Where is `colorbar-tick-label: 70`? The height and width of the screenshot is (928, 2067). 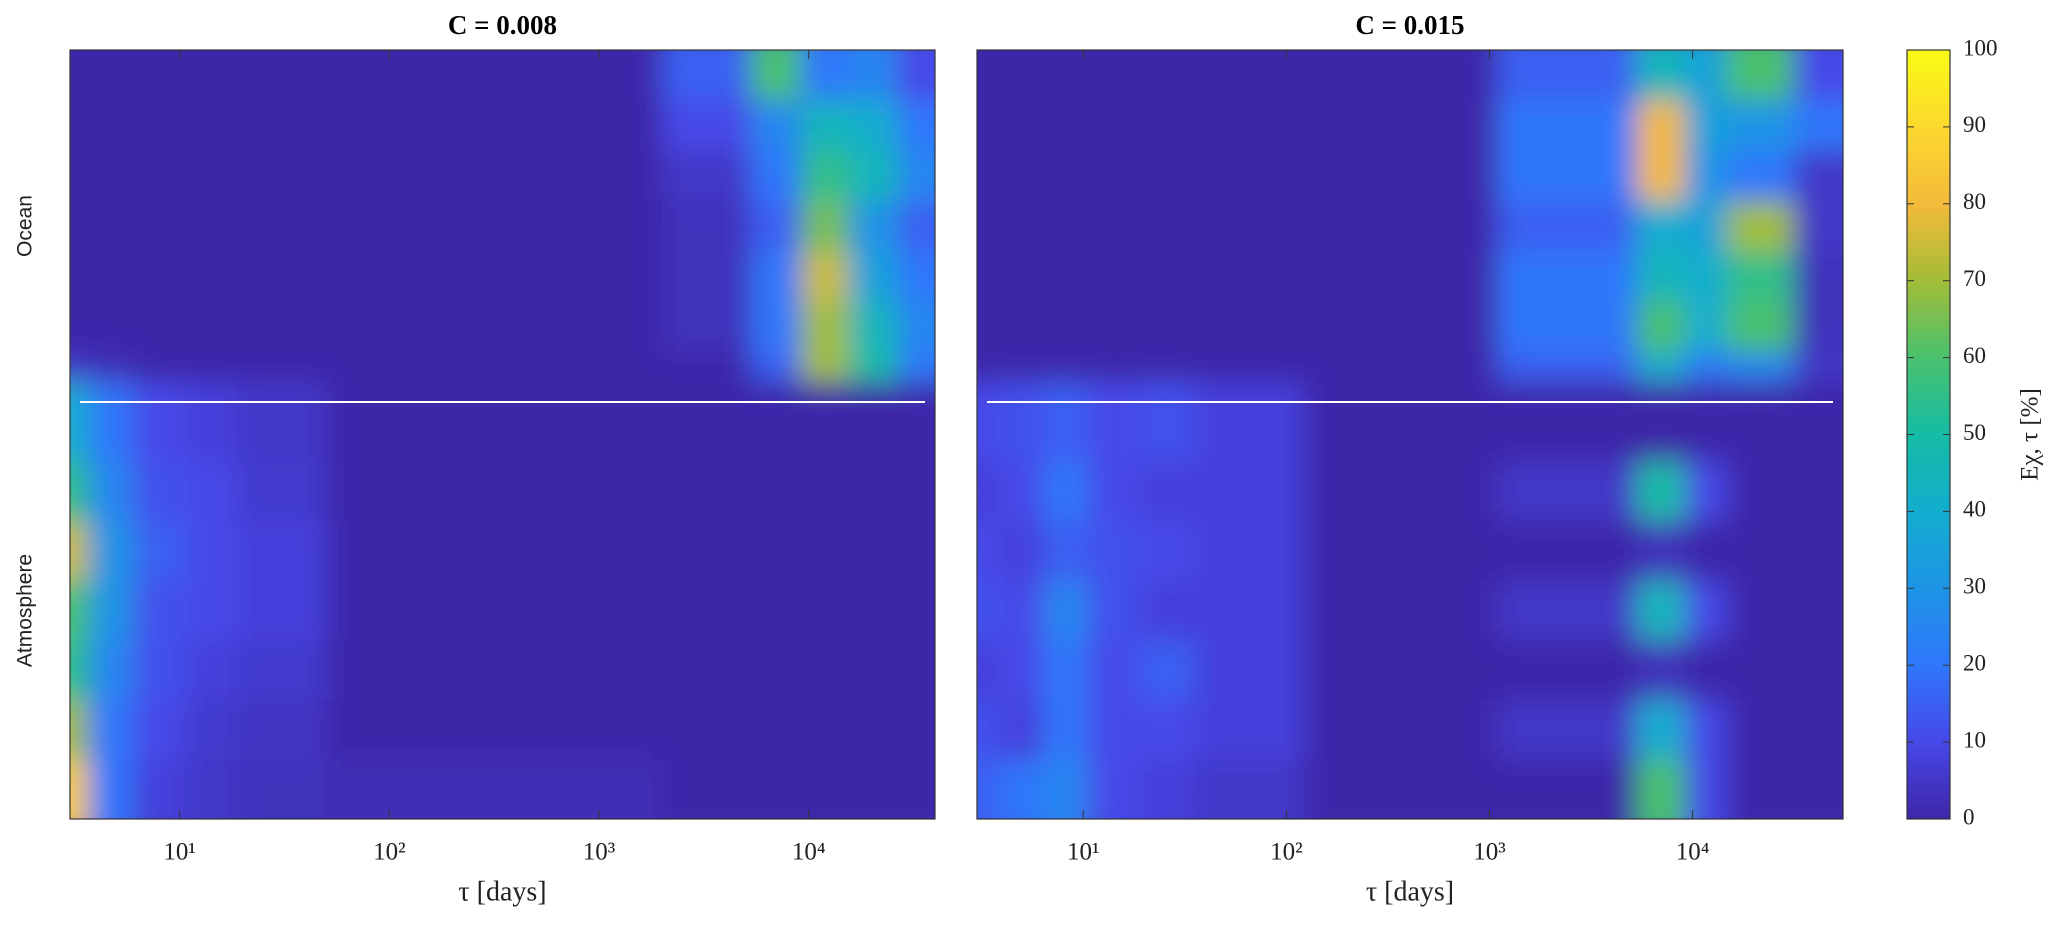
colorbar-tick-label: 70 is located at coordinates (1974, 278).